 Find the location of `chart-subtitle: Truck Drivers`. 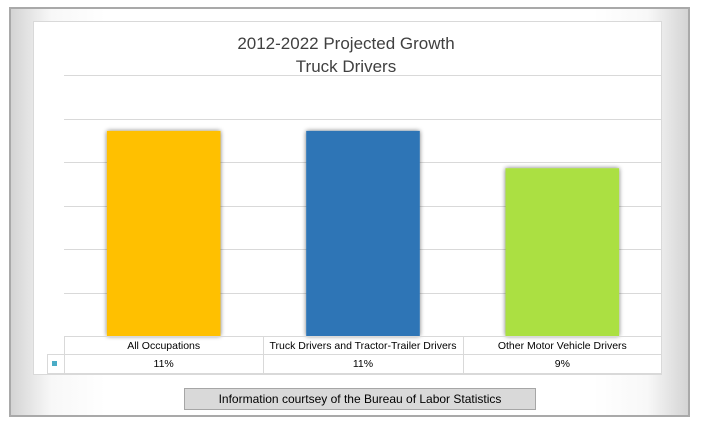

chart-subtitle: Truck Drivers is located at coordinates (346, 66).